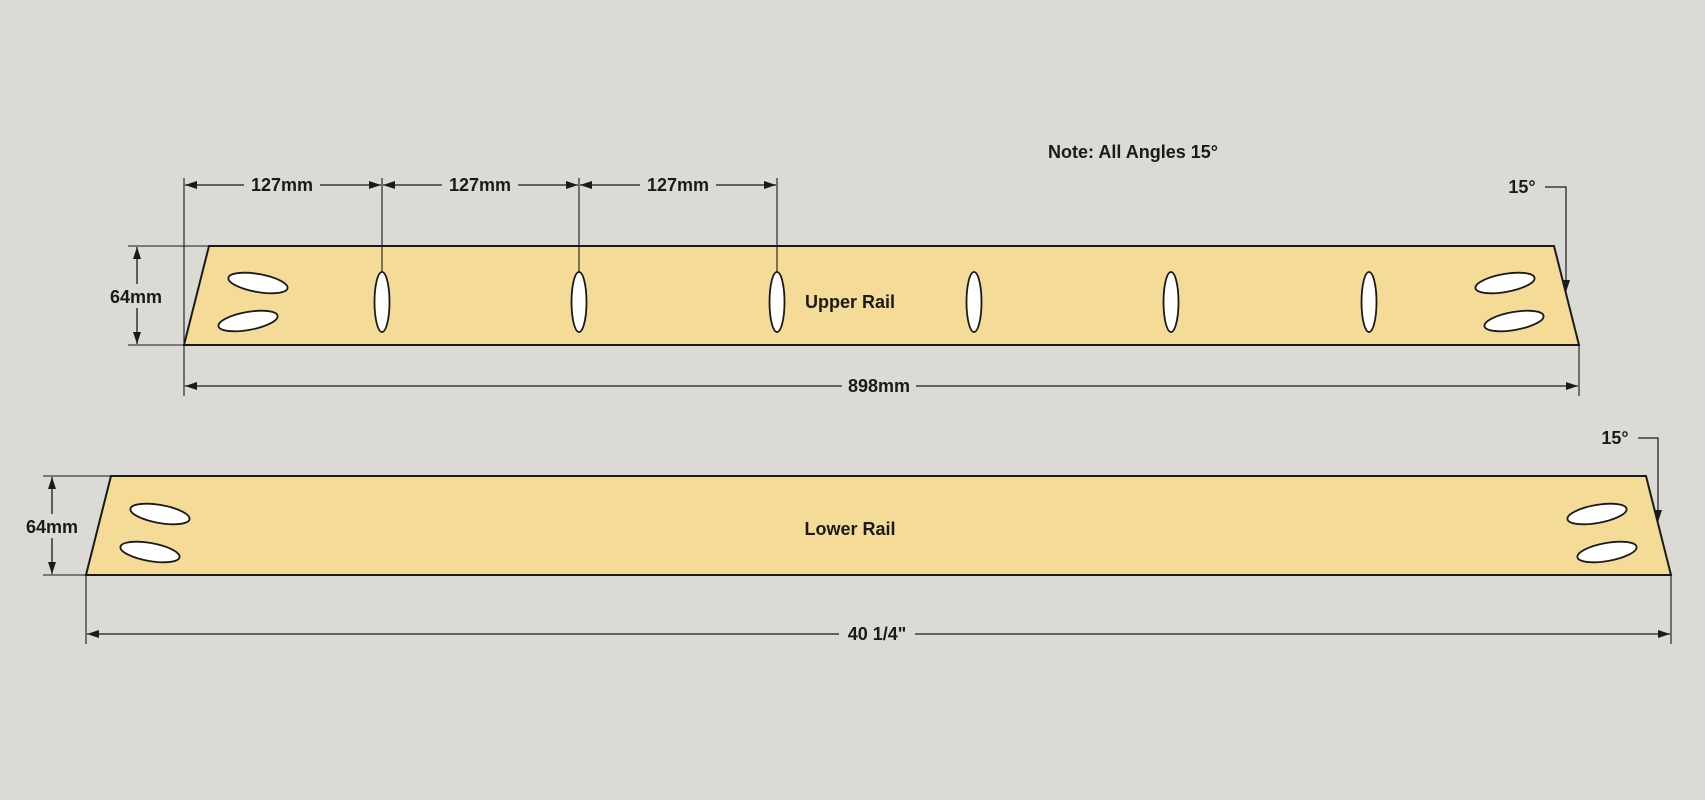 The image size is (1705, 800). I want to click on upper-left-pocket-hole-top, so click(258, 283).